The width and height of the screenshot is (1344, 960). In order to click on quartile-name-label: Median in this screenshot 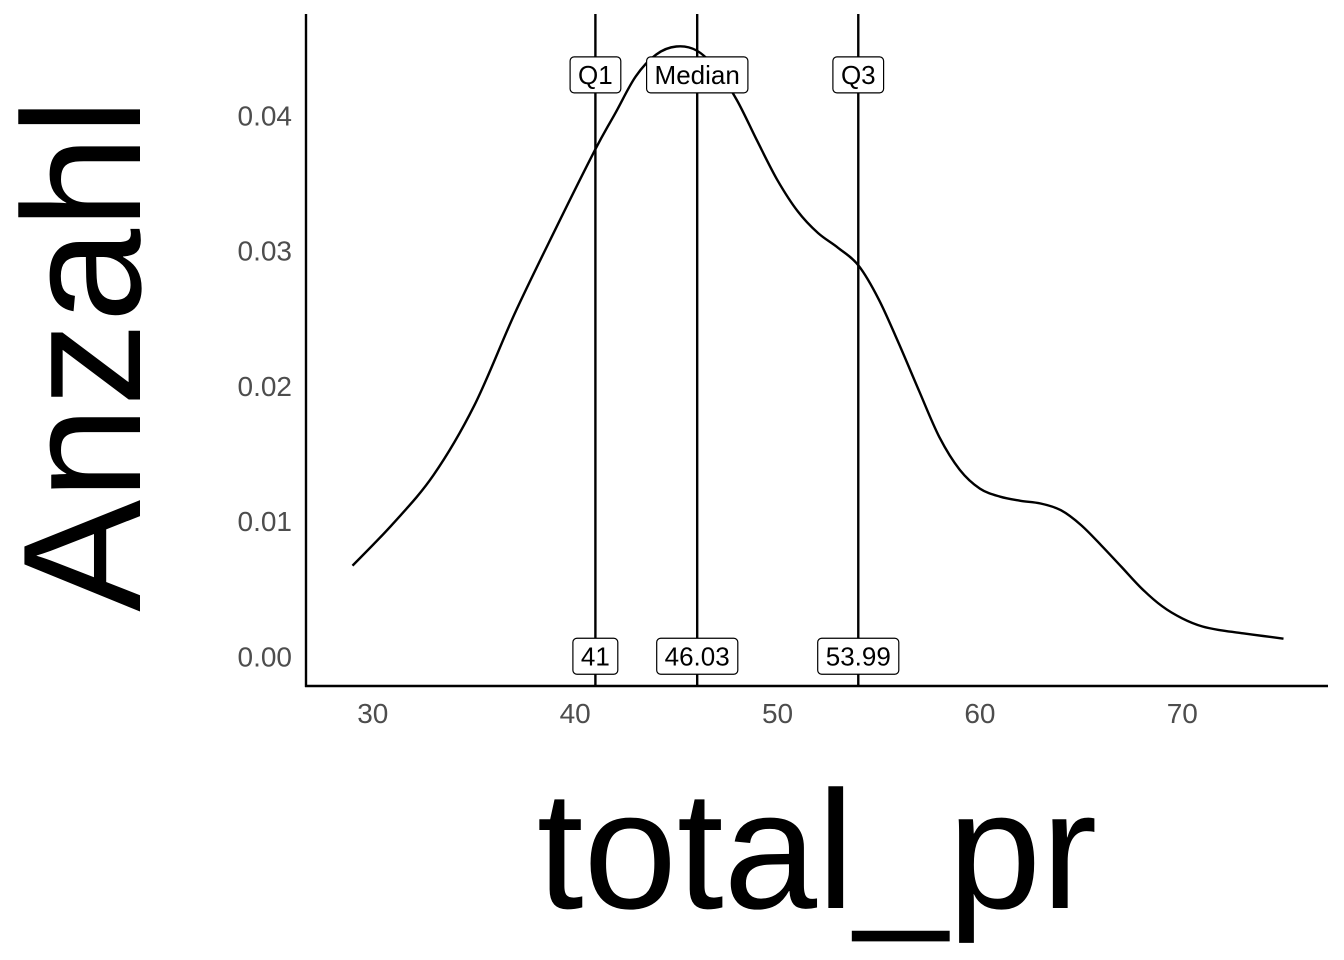, I will do `click(697, 75)`.